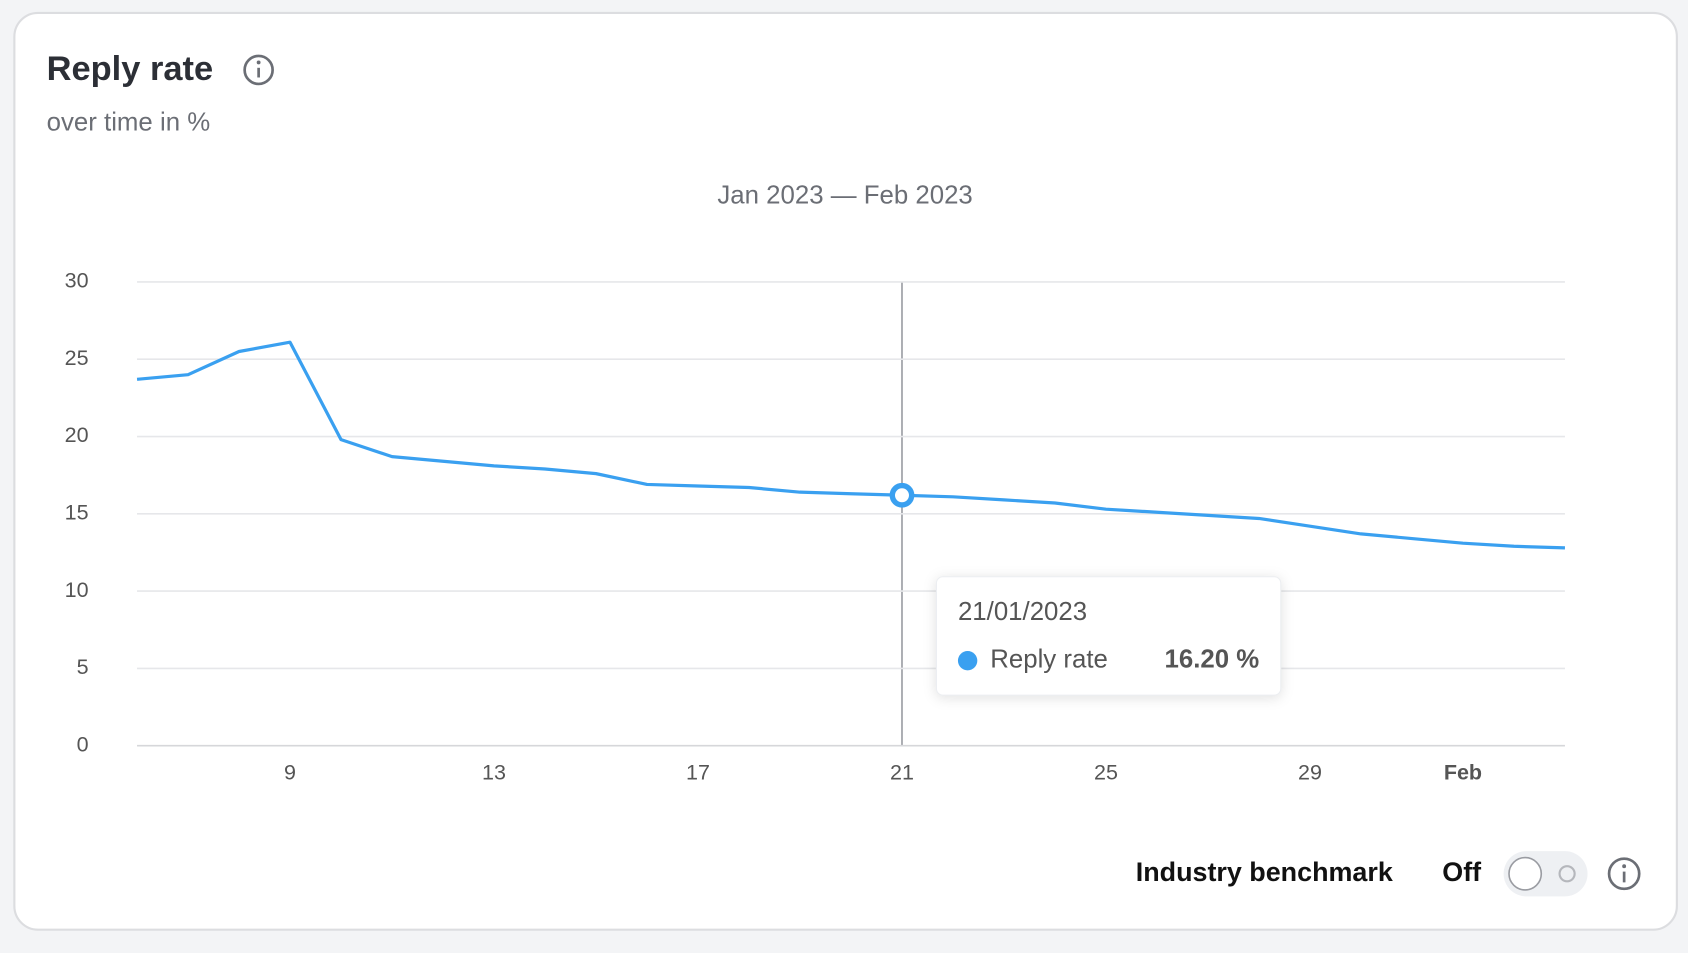 The height and width of the screenshot is (953, 1688). Describe the element at coordinates (1212, 660) in the screenshot. I see `tooltip-value: 16.20 %` at that location.